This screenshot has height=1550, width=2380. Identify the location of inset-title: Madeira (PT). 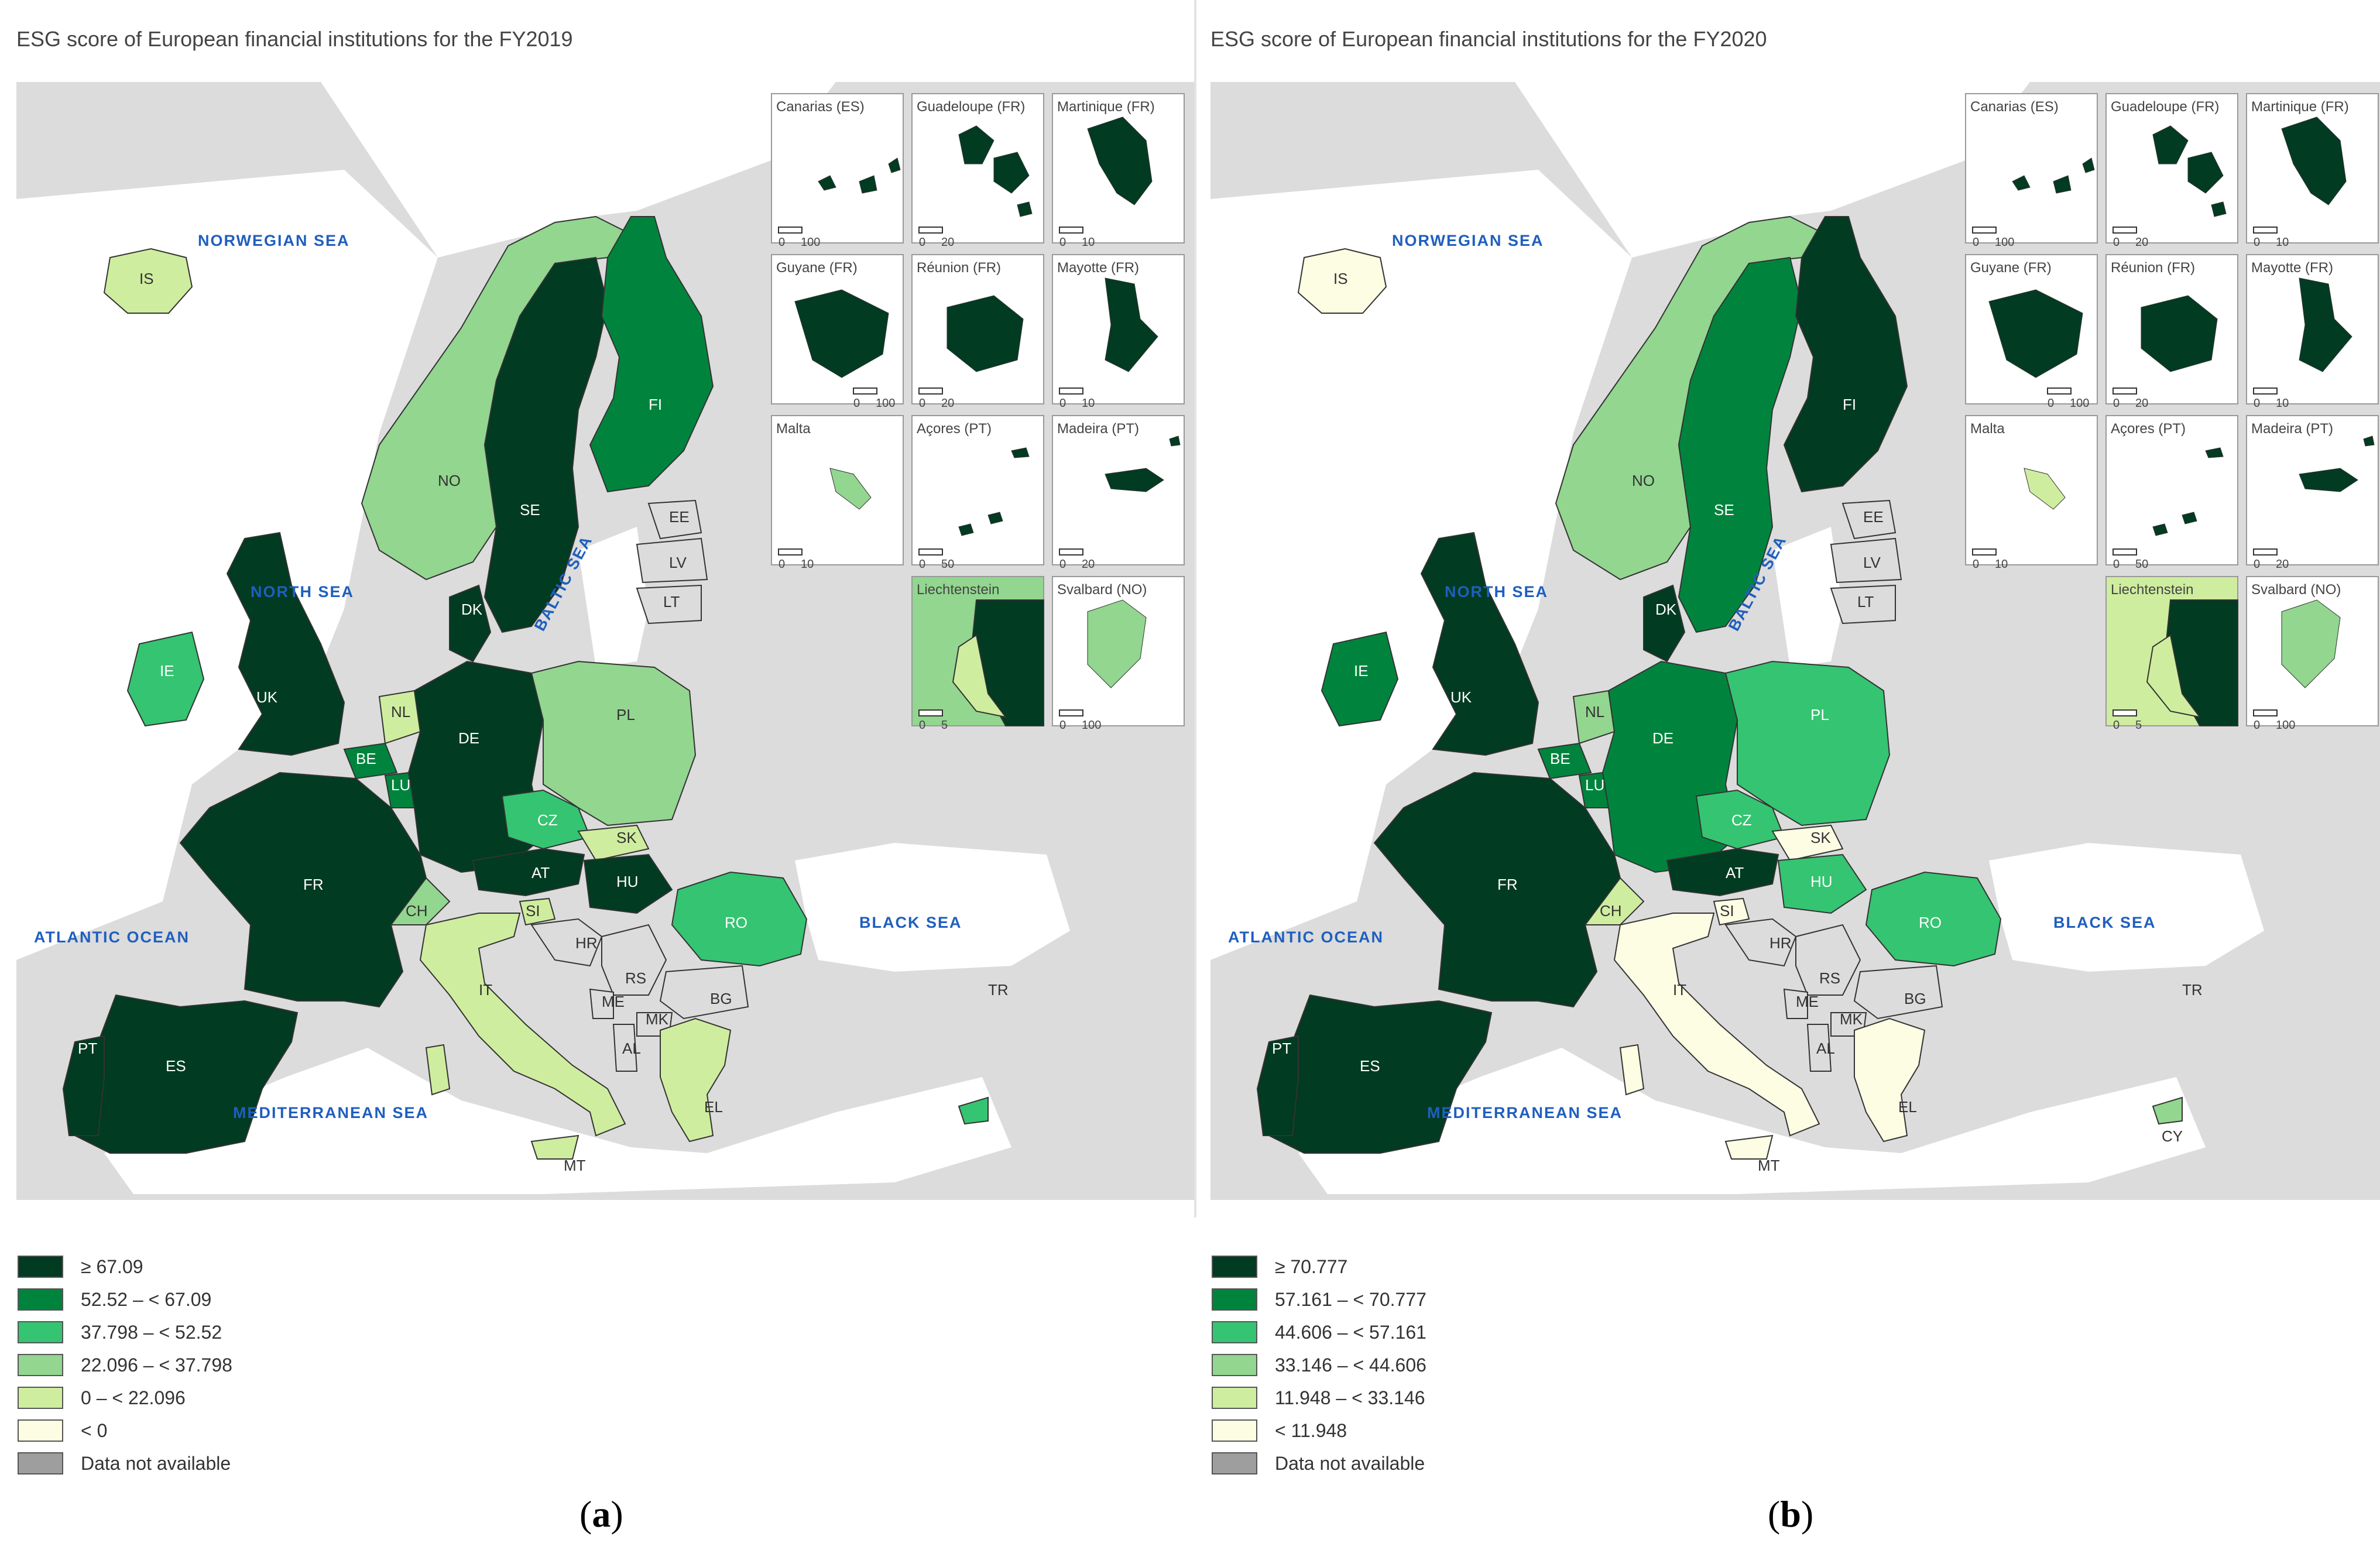
(1098, 429).